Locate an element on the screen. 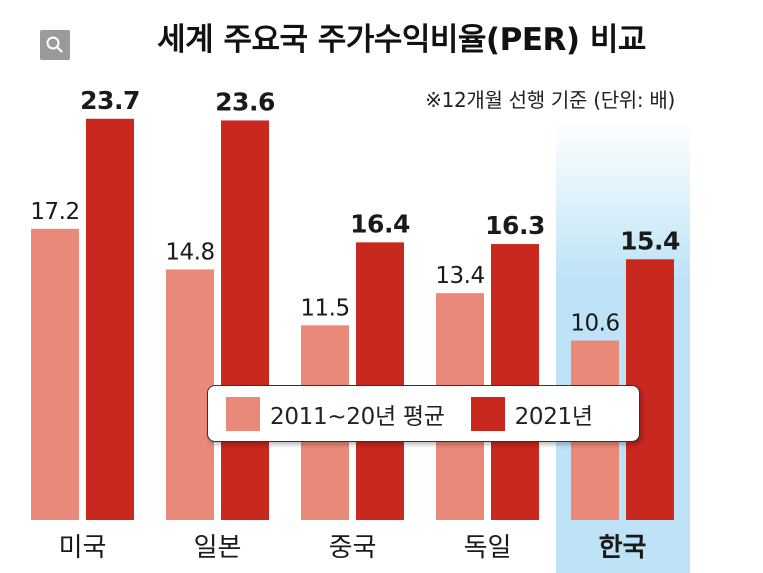 Image resolution: width=763 pixels, height=573 pixels. legend-swatch-2021 is located at coordinates (487, 413).